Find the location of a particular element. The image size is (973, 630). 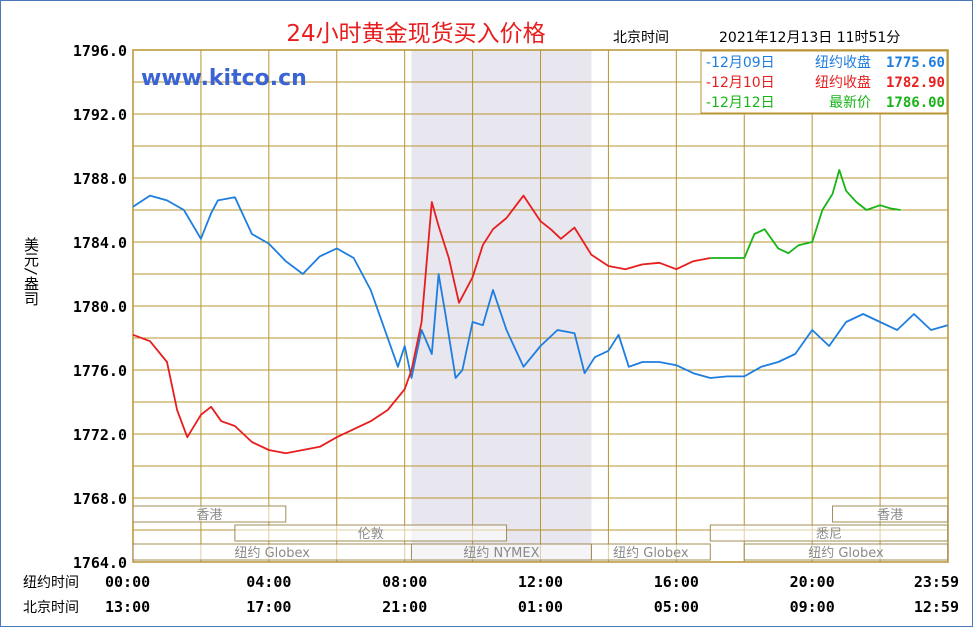

watermark: www.kitco.cn is located at coordinates (224, 78).